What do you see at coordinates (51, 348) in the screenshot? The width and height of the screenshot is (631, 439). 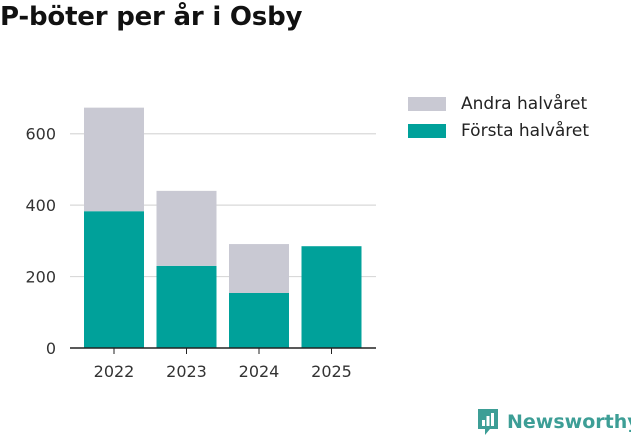 I see `y-tick-label-0: 0` at bounding box center [51, 348].